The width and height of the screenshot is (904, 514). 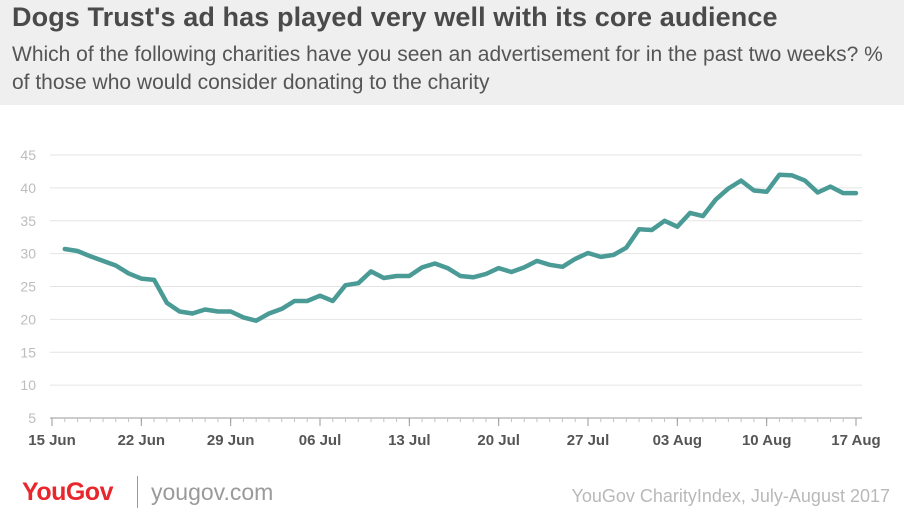 I want to click on yougov-logo: YouGov, so click(x=67, y=492).